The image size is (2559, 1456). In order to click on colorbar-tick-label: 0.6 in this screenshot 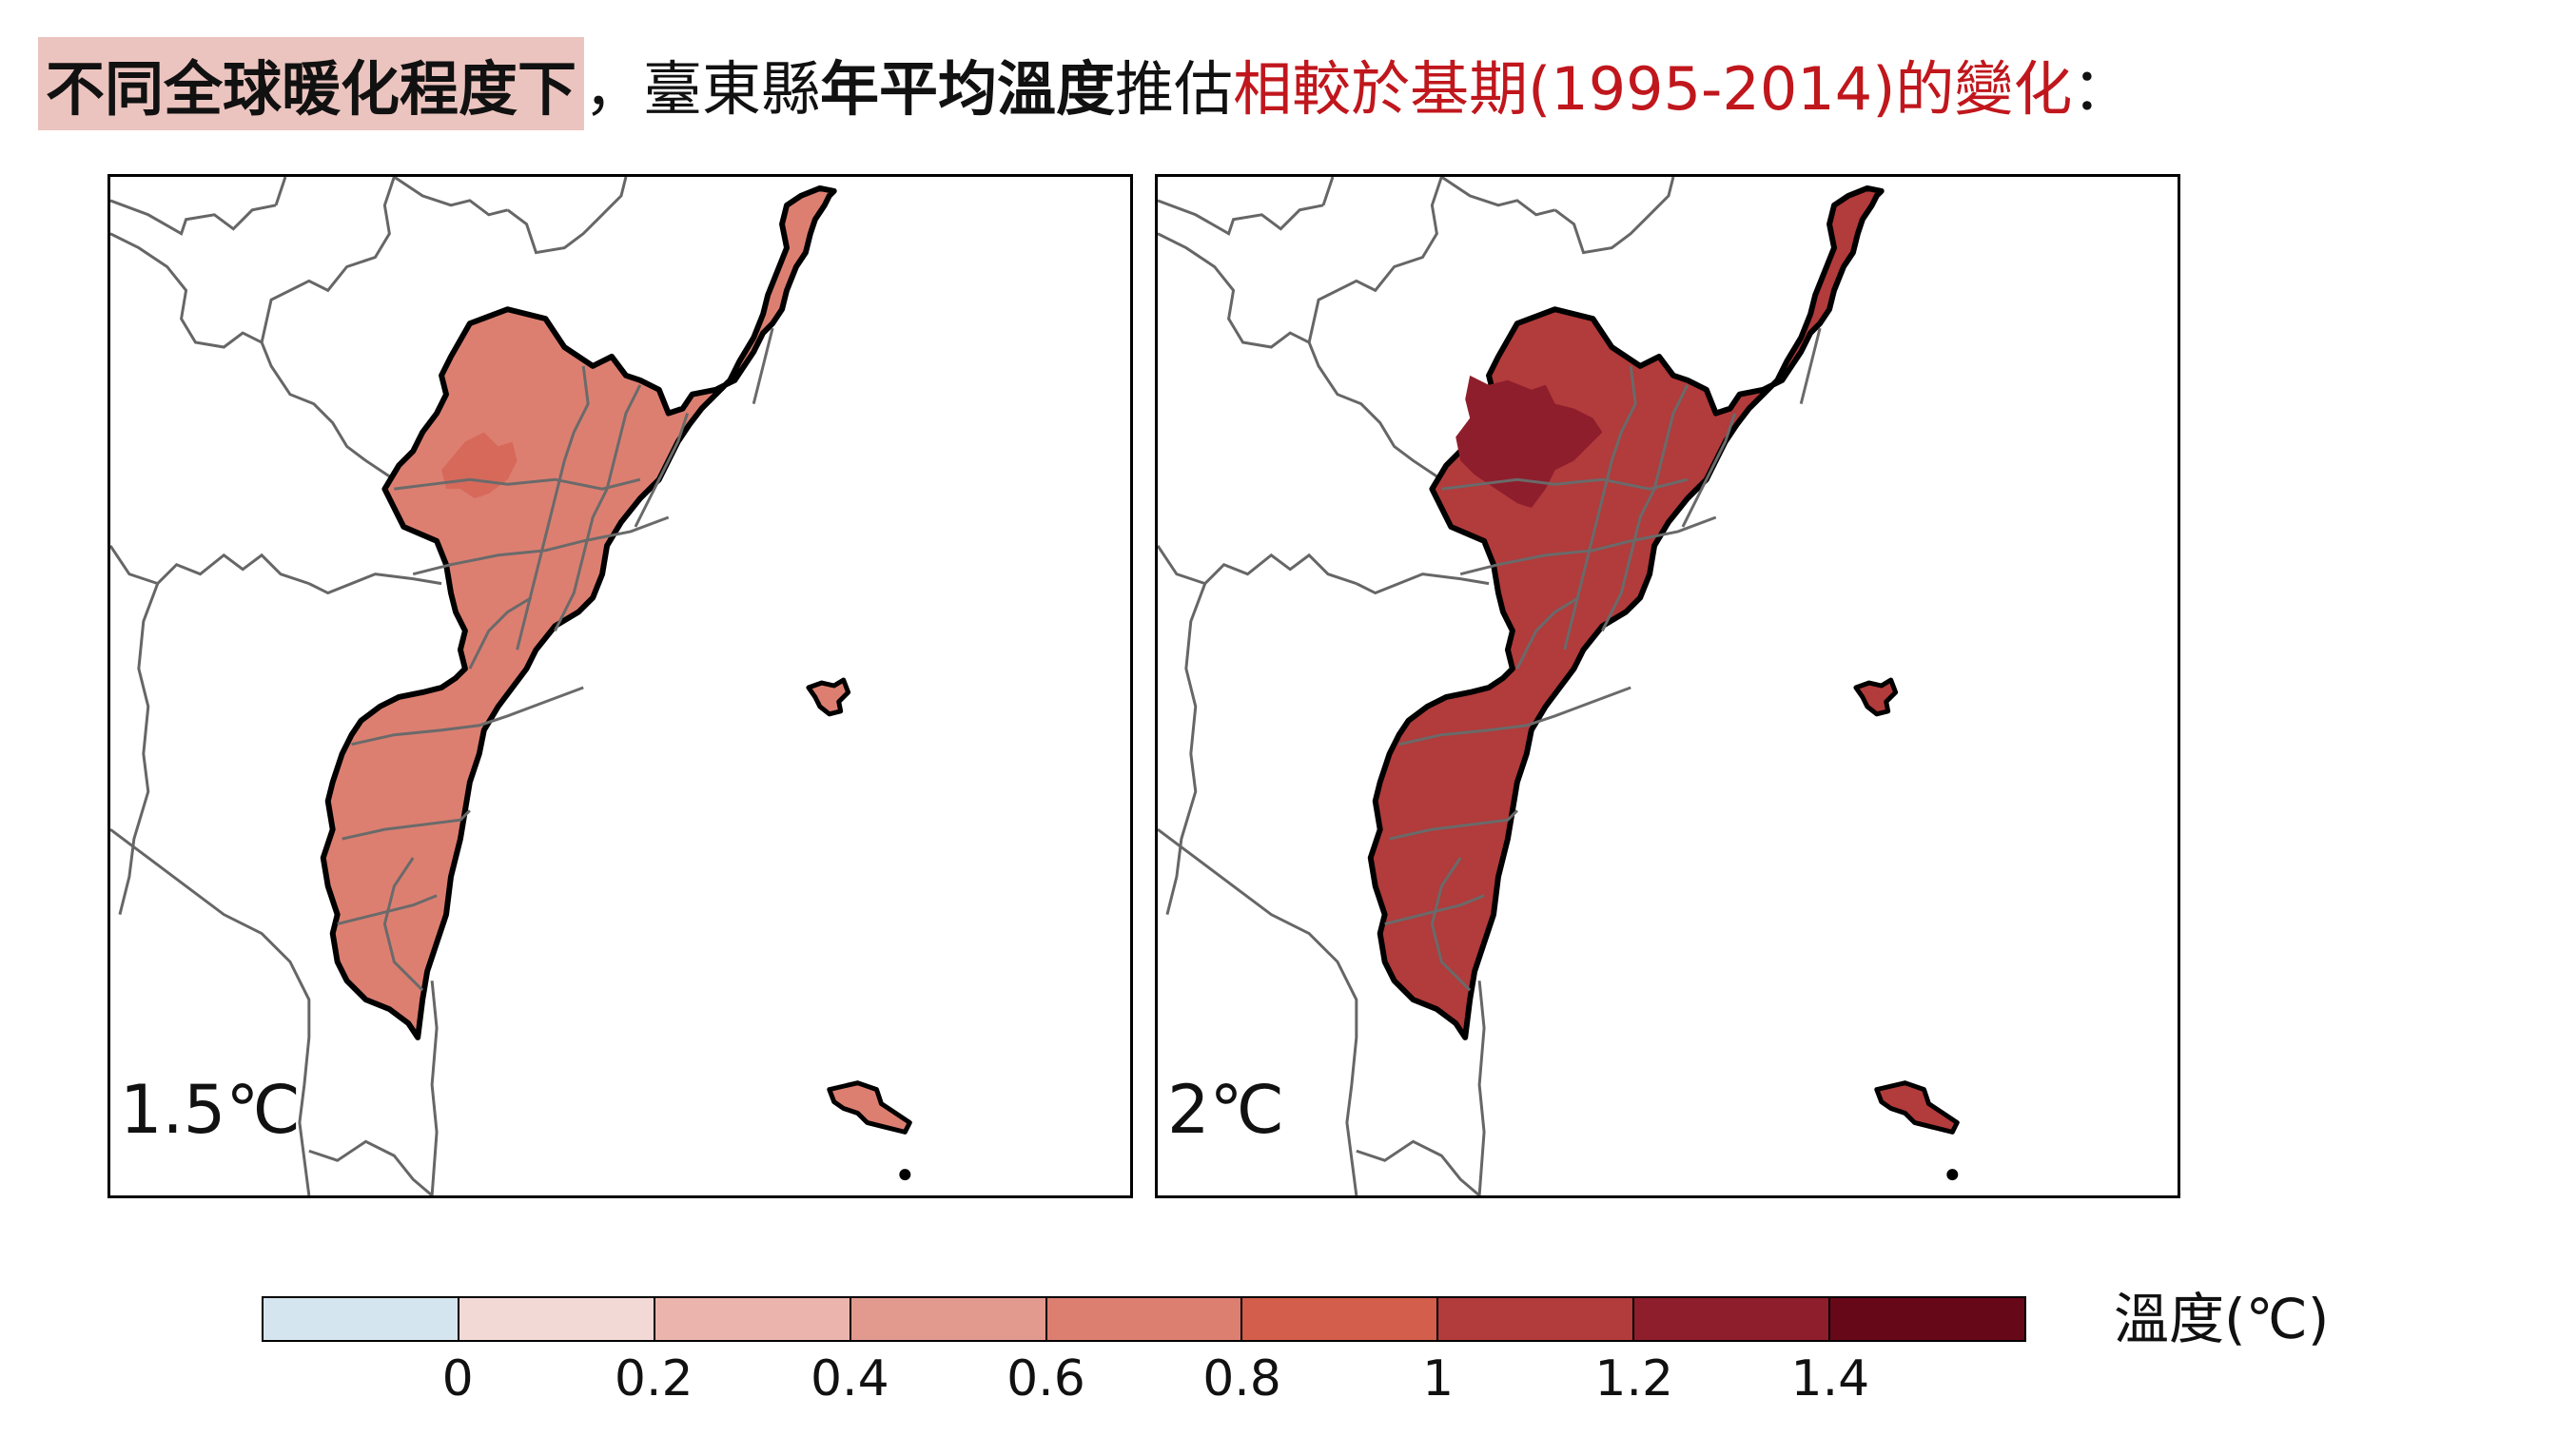, I will do `click(1045, 1379)`.